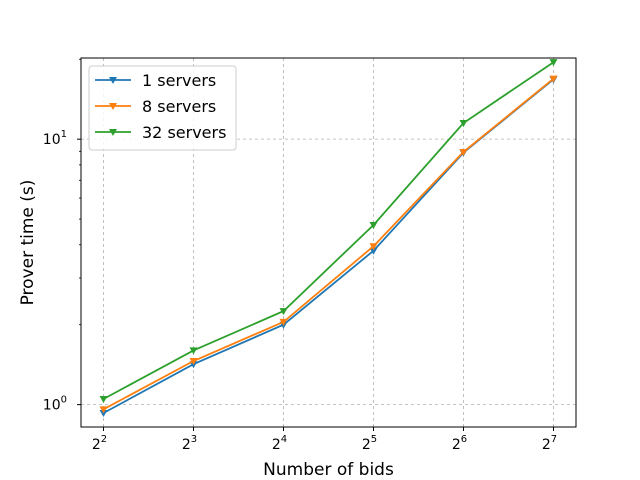  What do you see at coordinates (324, 440) in the screenshot?
I see `x-axis-ticks: 22 23 24 25 26 27` at bounding box center [324, 440].